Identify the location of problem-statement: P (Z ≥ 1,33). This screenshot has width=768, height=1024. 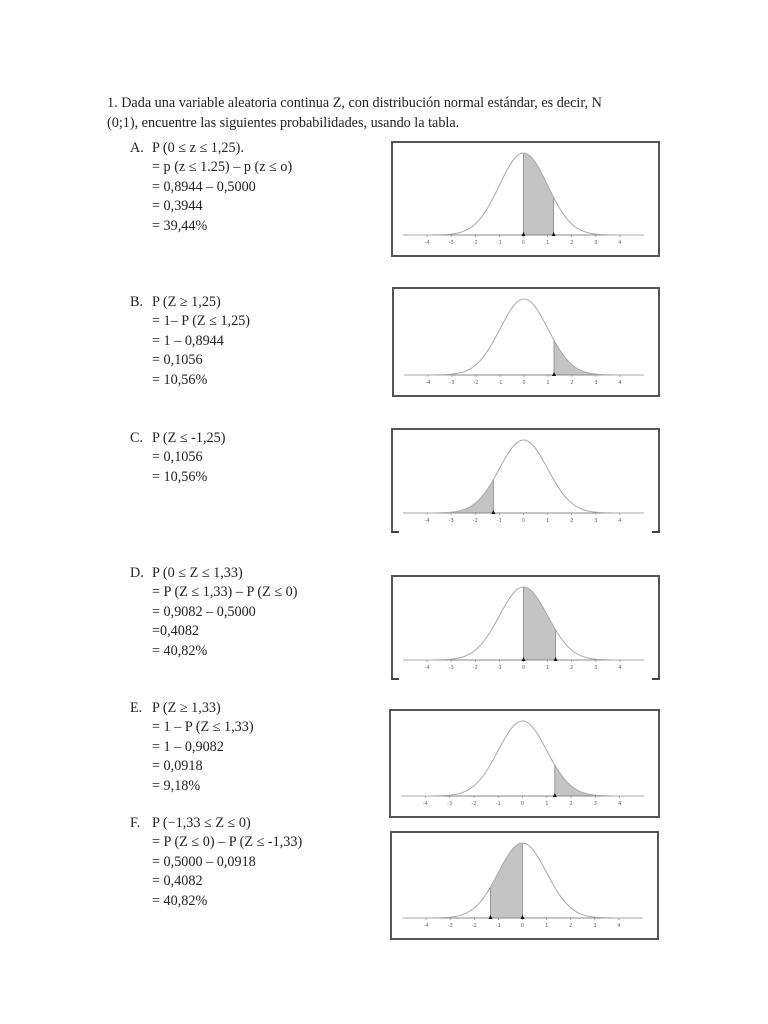
(186, 708).